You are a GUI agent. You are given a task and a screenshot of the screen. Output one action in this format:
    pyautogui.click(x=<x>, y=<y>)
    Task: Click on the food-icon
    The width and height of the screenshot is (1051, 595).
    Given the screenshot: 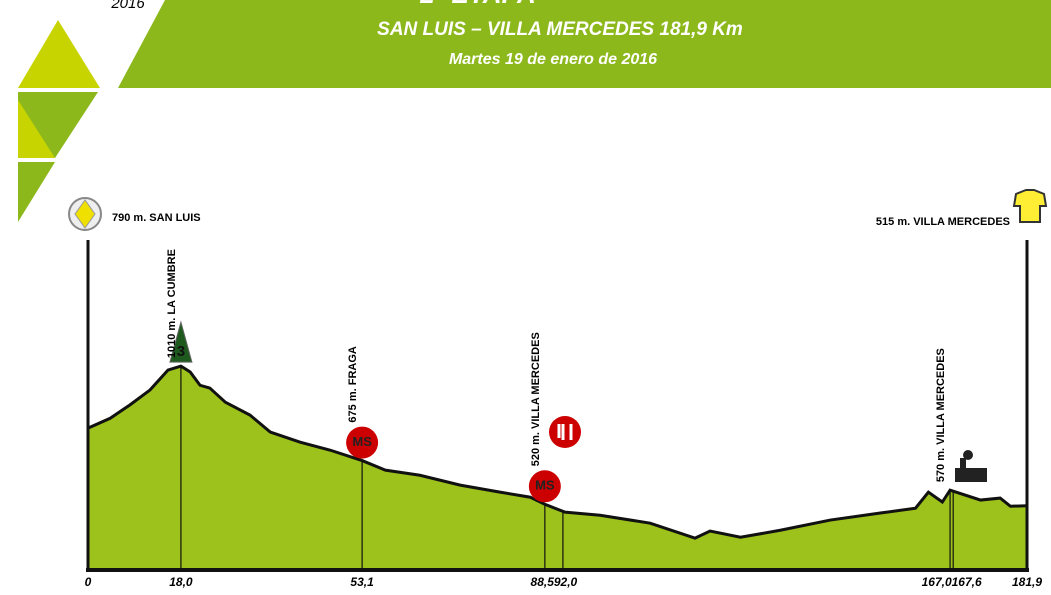 What is the action you would take?
    pyautogui.click(x=565, y=432)
    